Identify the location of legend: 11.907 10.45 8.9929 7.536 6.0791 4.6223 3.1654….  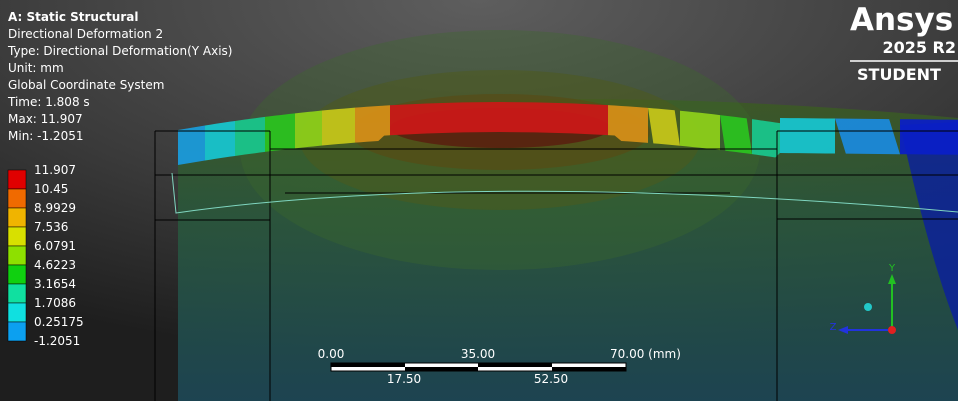
(45, 255).